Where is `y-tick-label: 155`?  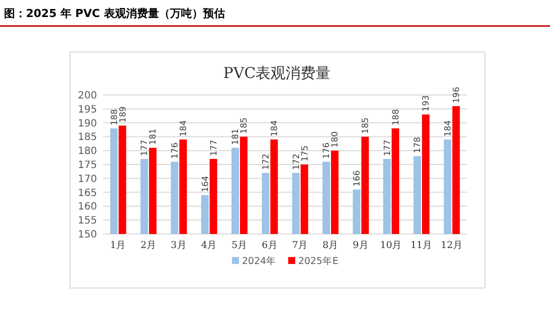
y-tick-label: 155 is located at coordinates (87, 221).